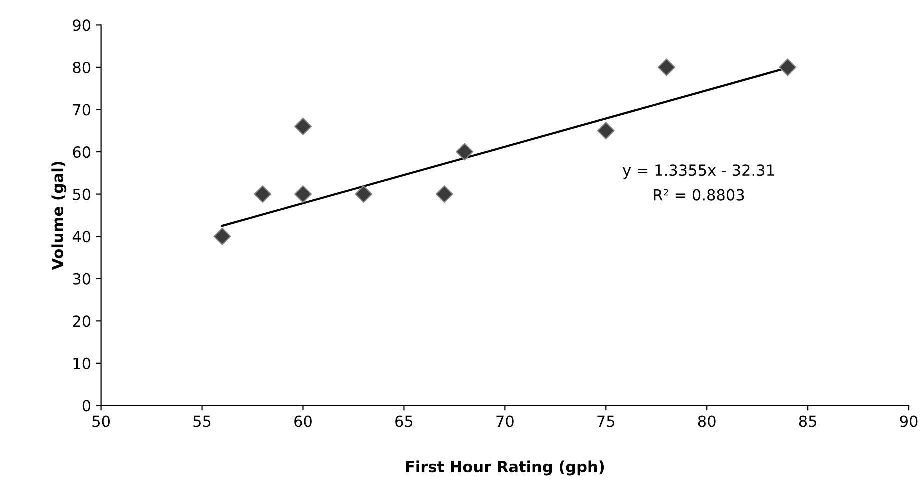 This screenshot has height=504, width=921. I want to click on x-tick-label: 50, so click(101, 422).